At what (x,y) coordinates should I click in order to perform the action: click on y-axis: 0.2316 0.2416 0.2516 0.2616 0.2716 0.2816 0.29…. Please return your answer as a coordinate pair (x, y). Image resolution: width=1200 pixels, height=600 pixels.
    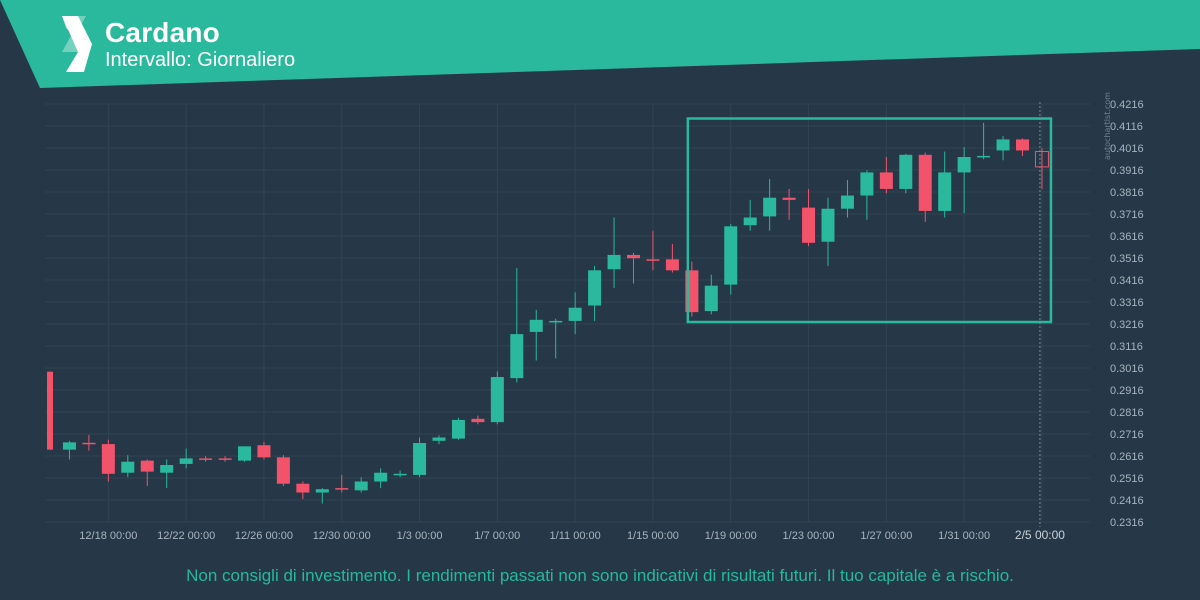
    Looking at the image, I should click on (1127, 314).